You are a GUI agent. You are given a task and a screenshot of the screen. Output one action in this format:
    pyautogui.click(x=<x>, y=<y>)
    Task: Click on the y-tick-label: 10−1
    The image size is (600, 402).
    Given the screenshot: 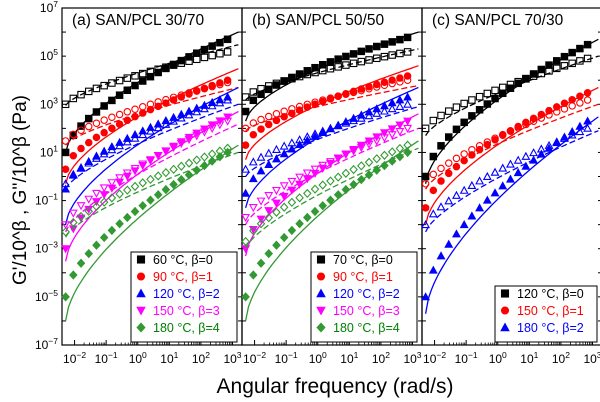 What is the action you would take?
    pyautogui.click(x=46, y=200)
    